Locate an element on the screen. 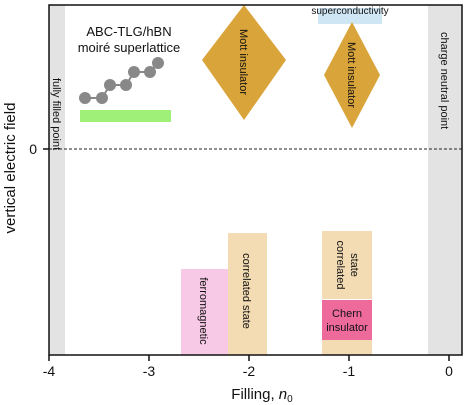  inset-bar is located at coordinates (125, 116).